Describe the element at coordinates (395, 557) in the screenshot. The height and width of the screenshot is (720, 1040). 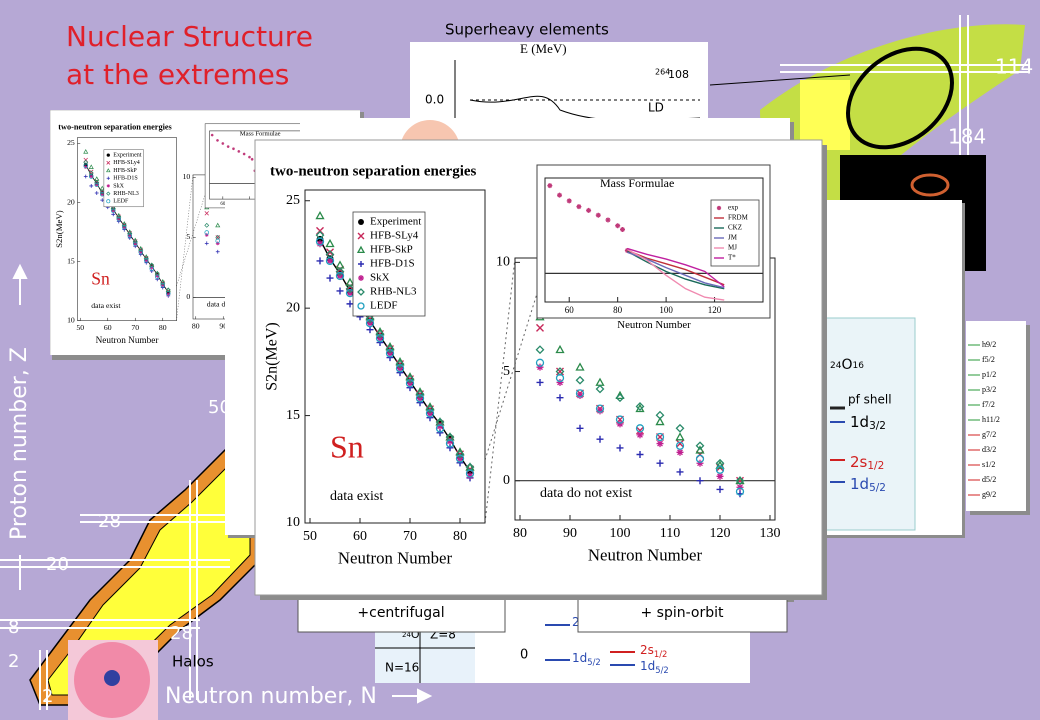
I see `x-axis-label: Neutron Number` at that location.